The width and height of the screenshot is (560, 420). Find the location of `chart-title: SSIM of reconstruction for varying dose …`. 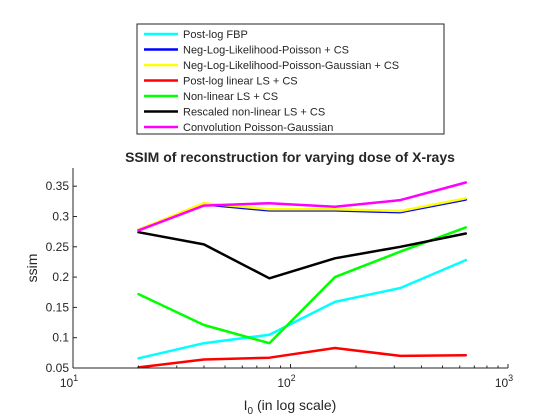

chart-title: SSIM of reconstruction for varying dose … is located at coordinates (290, 157).